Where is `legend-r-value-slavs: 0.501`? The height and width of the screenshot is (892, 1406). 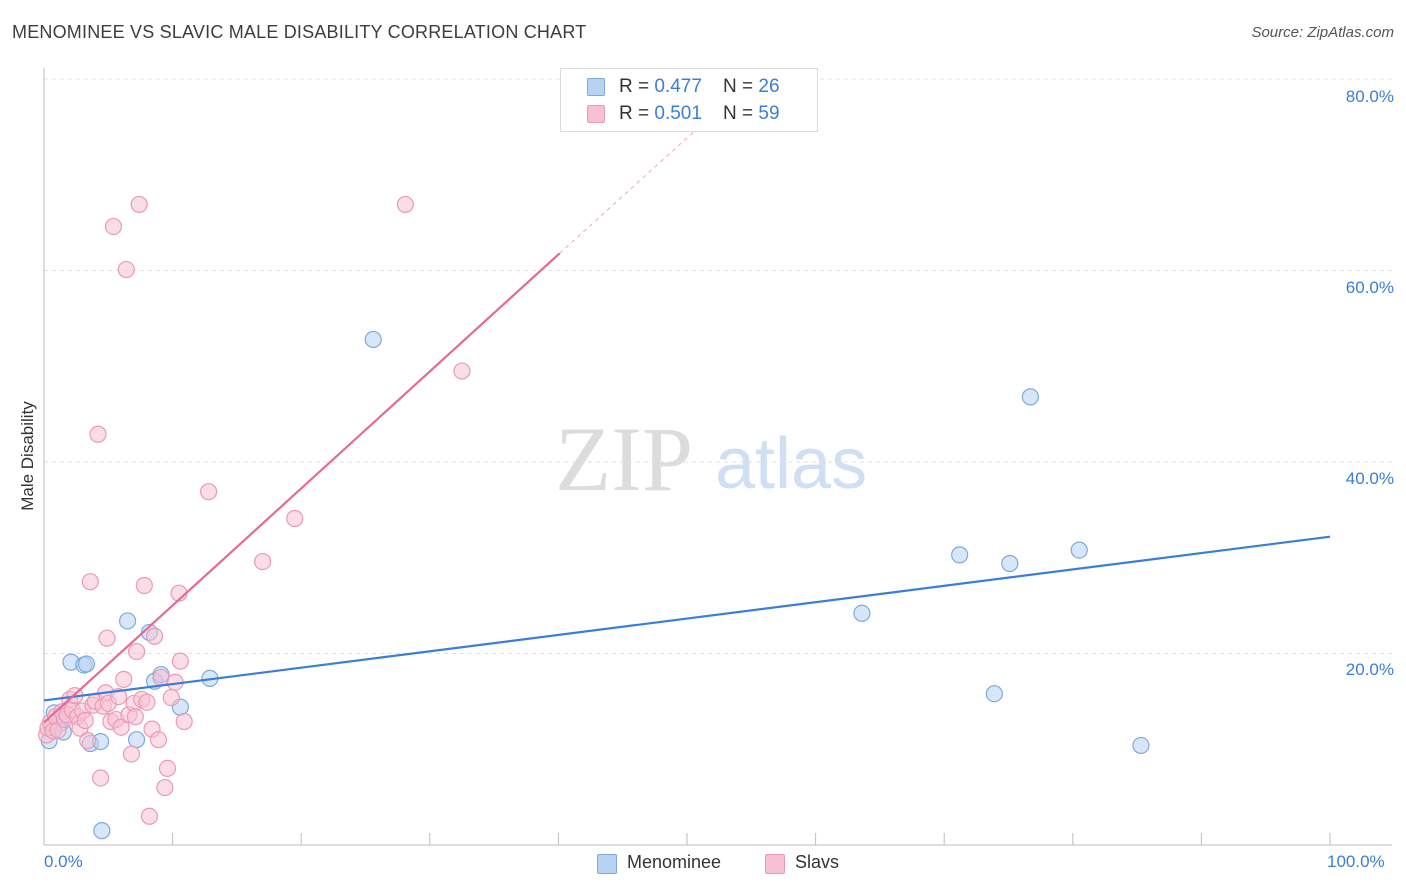
legend-r-value-slavs: 0.501 is located at coordinates (678, 113).